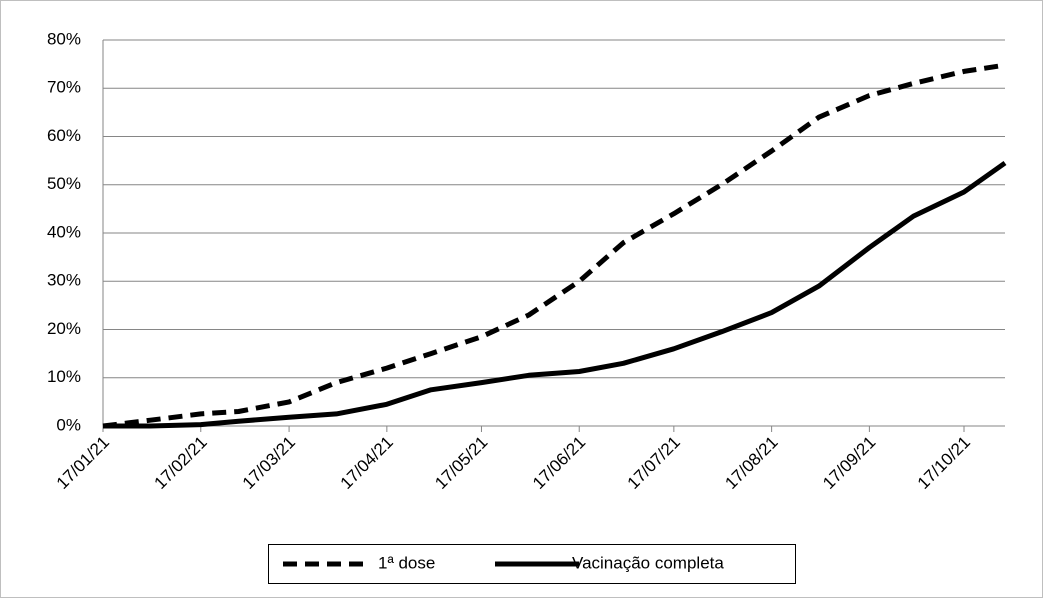 Image resolution: width=1043 pixels, height=598 pixels. Describe the element at coordinates (64, 87) in the screenshot. I see `y-tick-label: 70%` at that location.